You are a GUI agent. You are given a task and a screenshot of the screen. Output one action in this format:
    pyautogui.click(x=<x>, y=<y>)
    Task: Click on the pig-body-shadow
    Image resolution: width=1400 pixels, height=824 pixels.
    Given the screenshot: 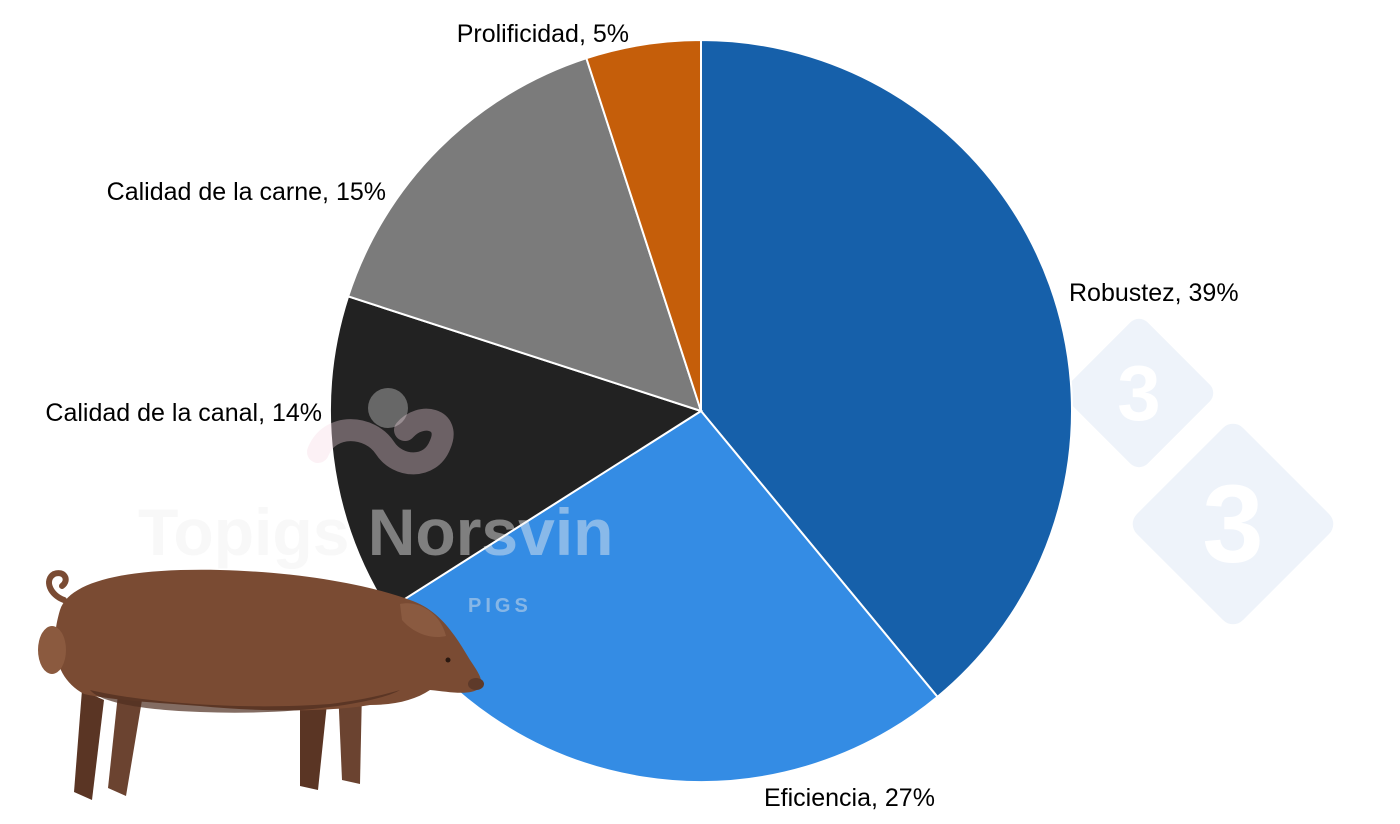 What is the action you would take?
    pyautogui.click(x=245, y=701)
    